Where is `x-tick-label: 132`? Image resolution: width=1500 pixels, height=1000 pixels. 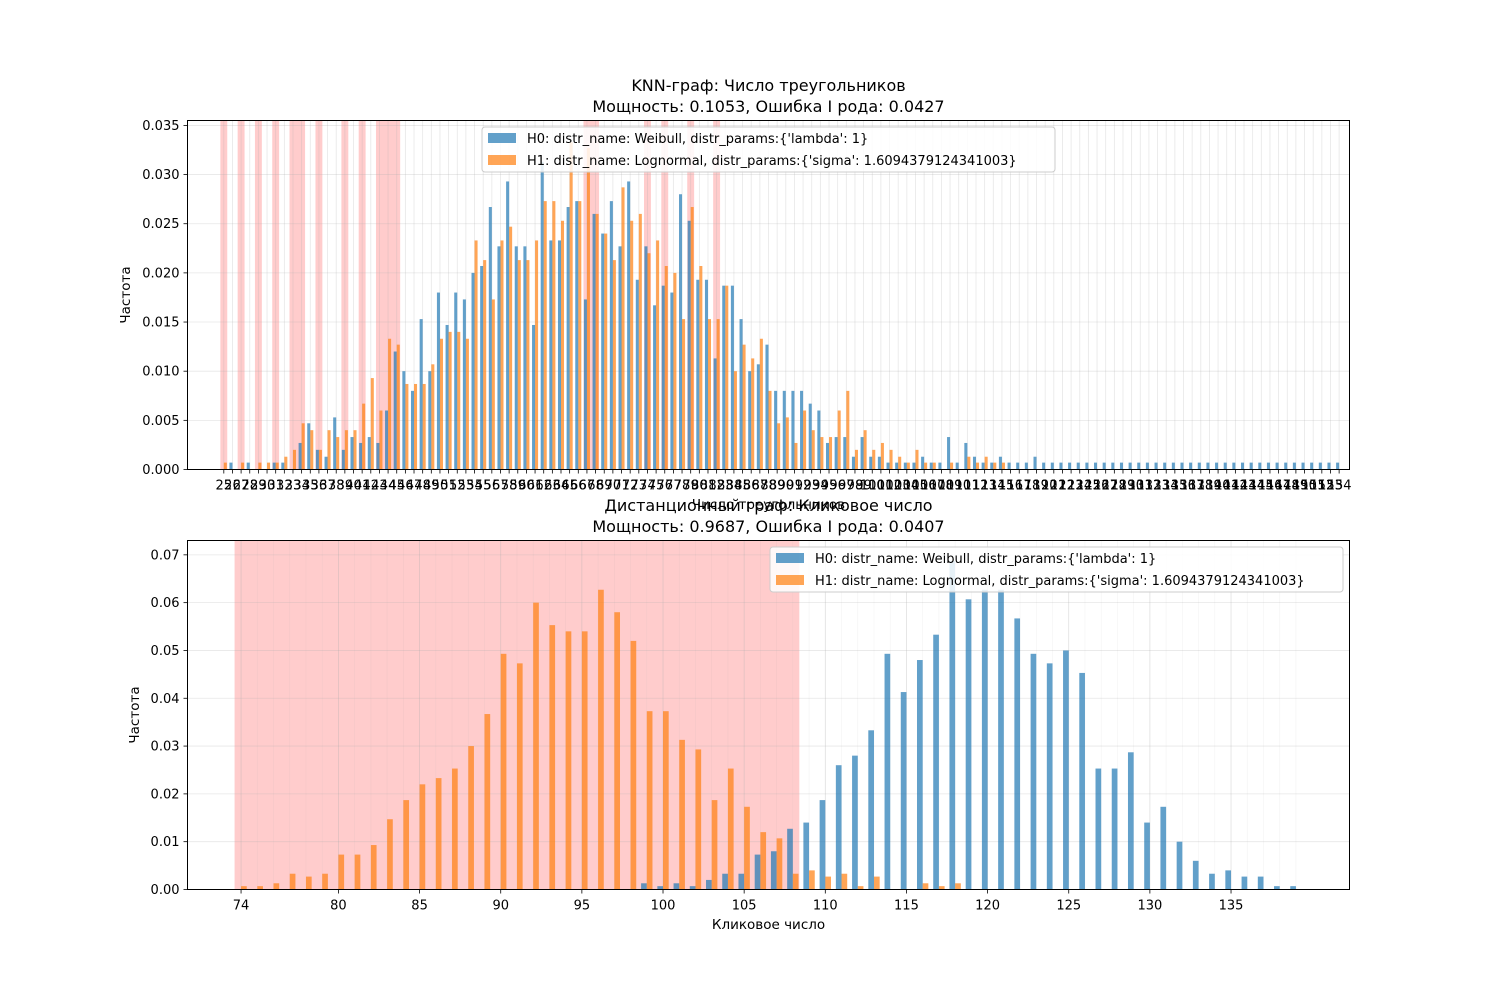 x-tick-label: 132 is located at coordinates (1149, 486).